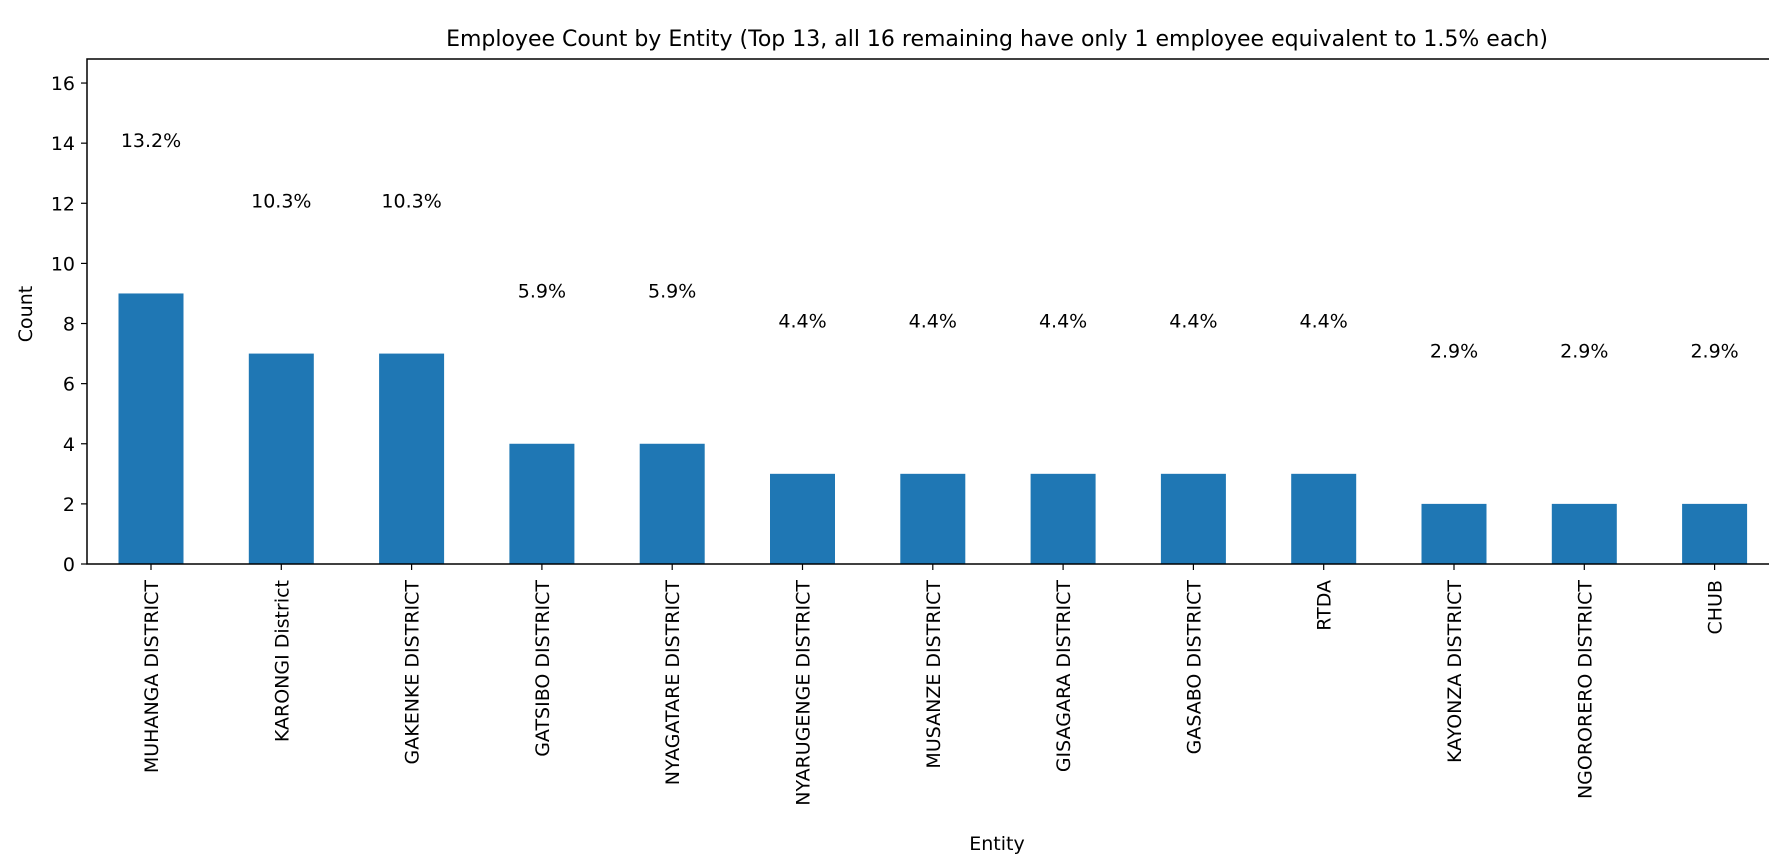 This screenshot has height=857, width=1769. I want to click on x-tick-label: GAKENKE DISTRICT, so click(413, 672).